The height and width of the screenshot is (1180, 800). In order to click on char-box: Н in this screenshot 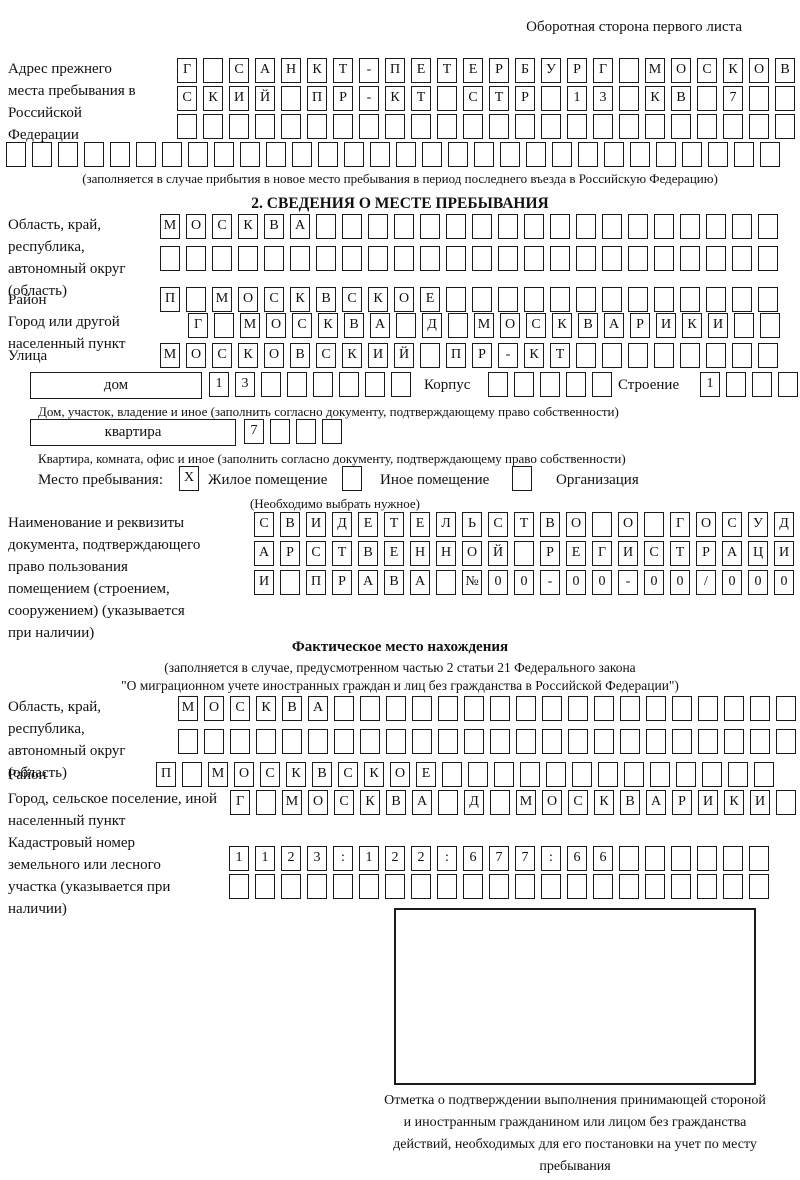, I will do `click(420, 553)`.